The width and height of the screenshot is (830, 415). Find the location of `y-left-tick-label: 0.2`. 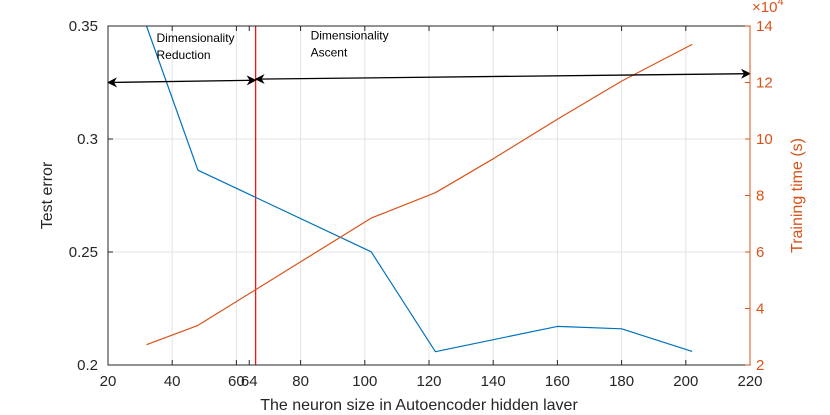

y-left-tick-label: 0.2 is located at coordinates (87, 365).